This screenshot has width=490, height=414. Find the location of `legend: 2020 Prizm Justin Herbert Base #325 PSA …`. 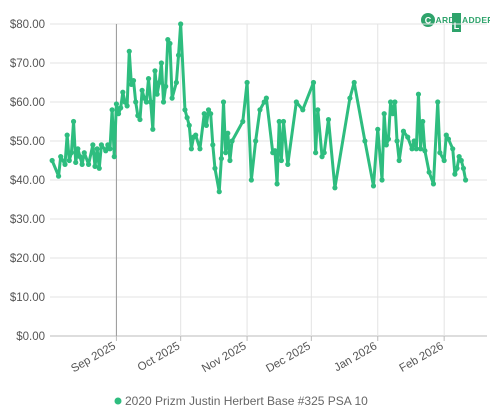

legend: 2020 Prizm Justin Herbert Base #325 PSA … is located at coordinates (241, 401).